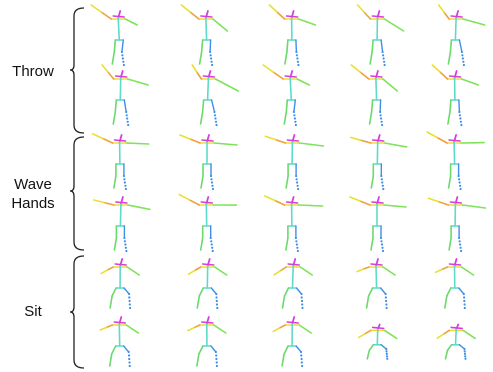  What do you see at coordinates (207, 342) in the screenshot?
I see `skeleton-sit-g` at bounding box center [207, 342].